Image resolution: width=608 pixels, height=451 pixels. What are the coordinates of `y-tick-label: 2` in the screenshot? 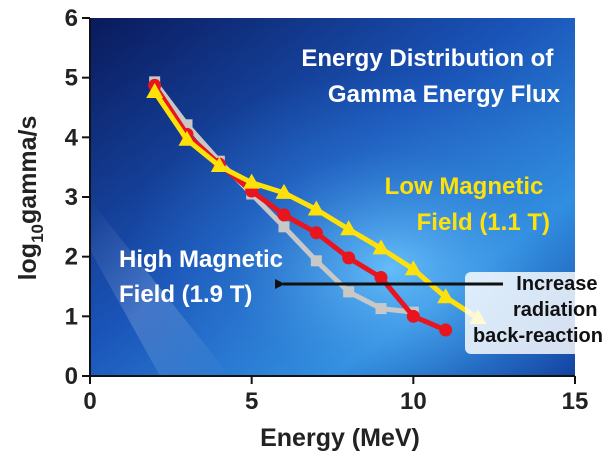 It's located at (71, 257).